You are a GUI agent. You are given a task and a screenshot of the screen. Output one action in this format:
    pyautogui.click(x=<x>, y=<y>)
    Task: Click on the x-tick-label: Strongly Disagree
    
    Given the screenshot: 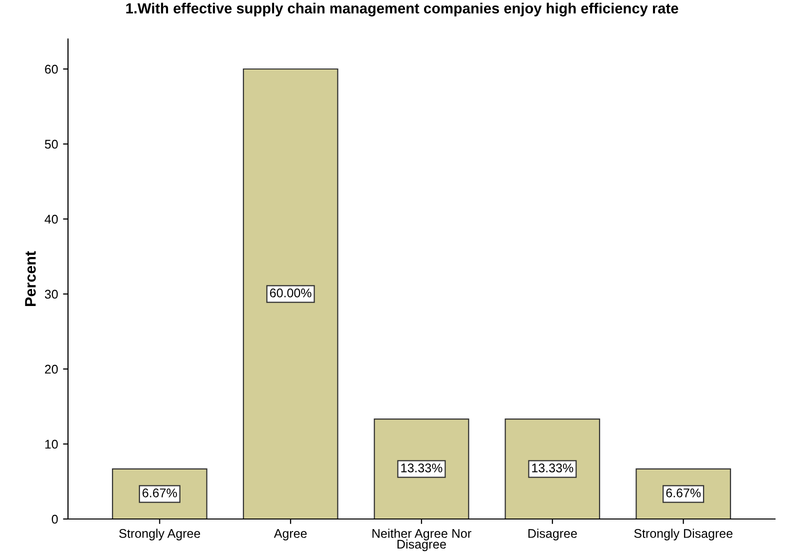 What is the action you would take?
    pyautogui.click(x=683, y=534)
    